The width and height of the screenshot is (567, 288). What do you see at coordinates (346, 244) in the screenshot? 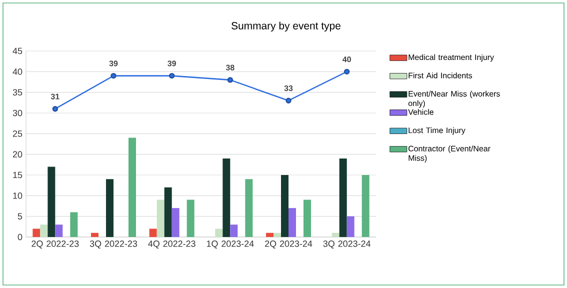
I see `x-tick-label: 3Q 2023-24` at bounding box center [346, 244].